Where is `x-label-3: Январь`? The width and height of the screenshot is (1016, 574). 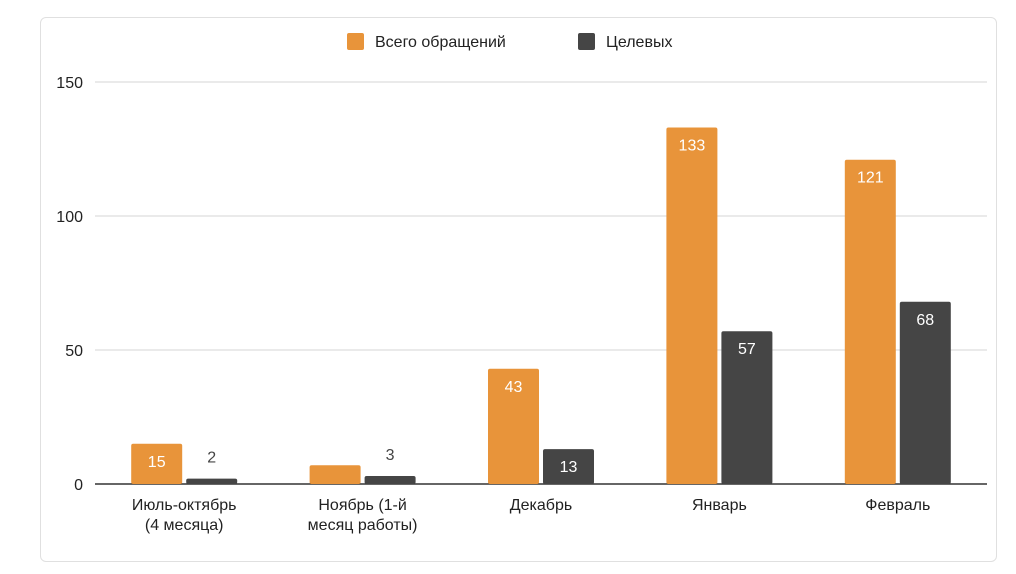 x-label-3: Январь is located at coordinates (719, 505).